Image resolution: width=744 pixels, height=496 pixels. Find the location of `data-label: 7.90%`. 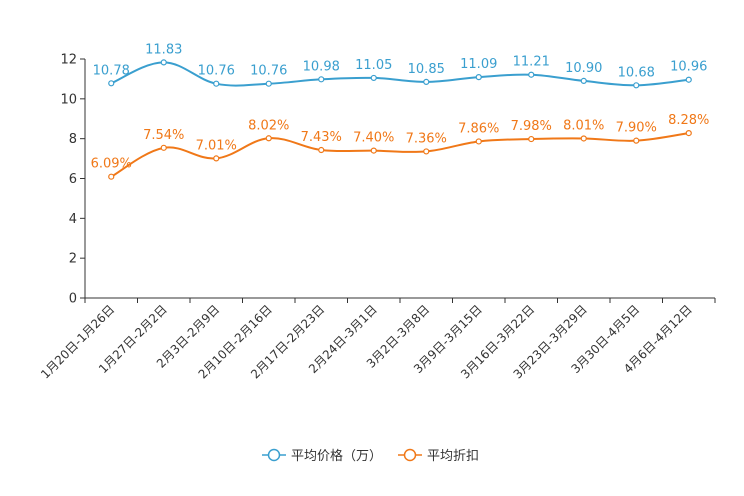

data-label: 7.90% is located at coordinates (636, 128).